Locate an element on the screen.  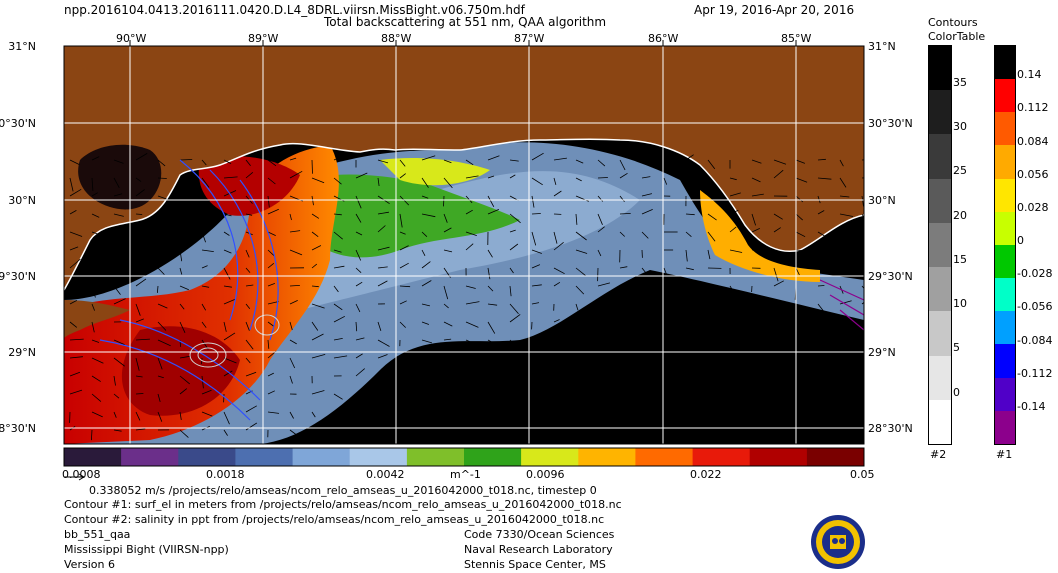
colortable-label: 10 is located at coordinates (960, 304).